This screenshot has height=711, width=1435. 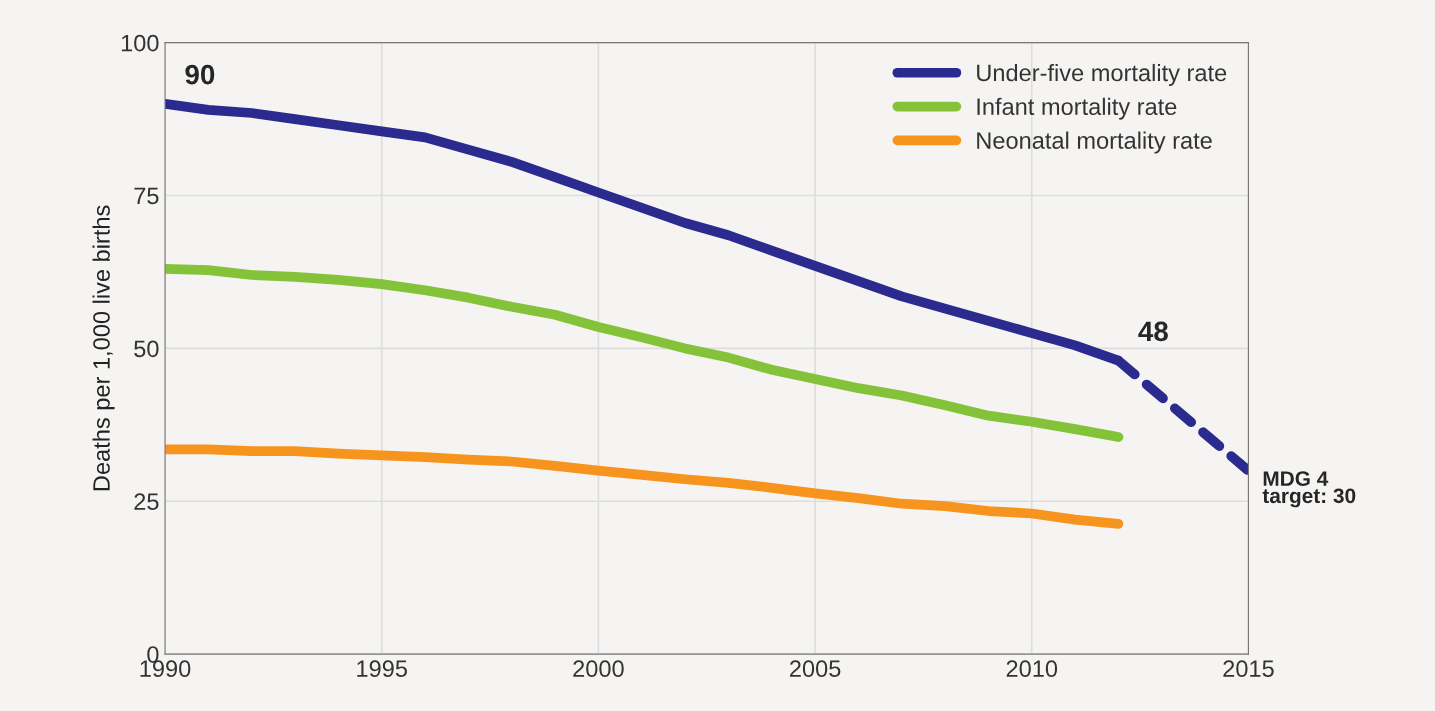 I want to click on x-tick-label: 2015, so click(x=1248, y=669).